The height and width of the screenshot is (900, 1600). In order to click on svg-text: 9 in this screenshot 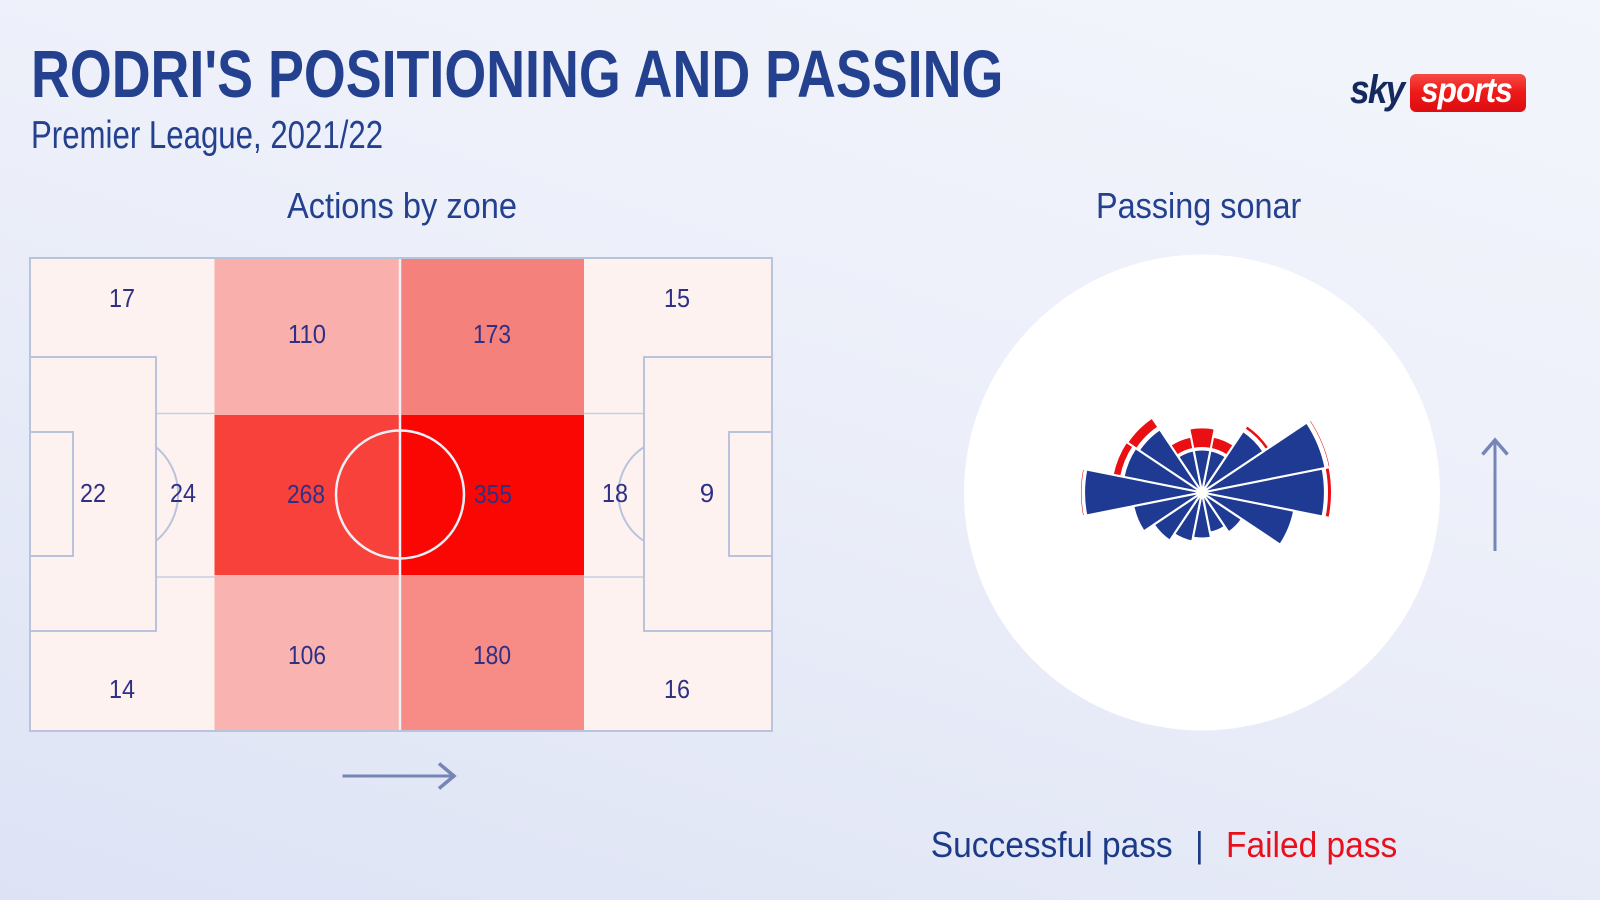, I will do `click(707, 493)`.